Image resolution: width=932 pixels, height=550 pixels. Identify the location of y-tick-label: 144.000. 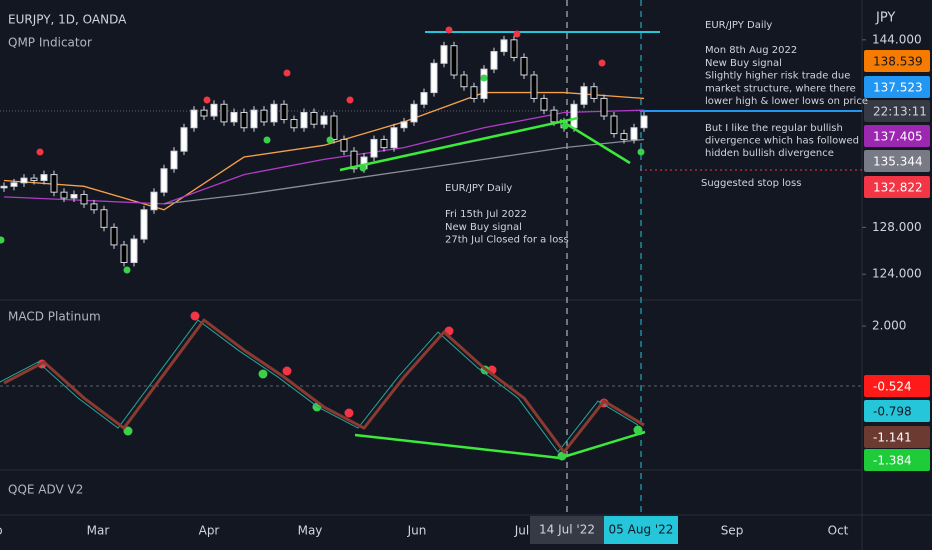
(897, 39).